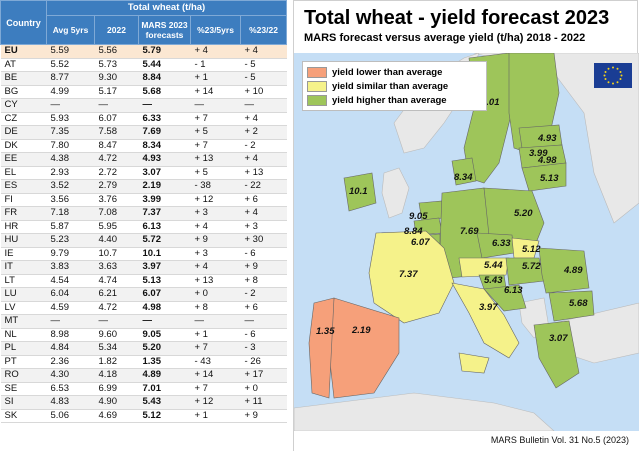 The image size is (640, 453). Describe the element at coordinates (164, 254) in the screenshot. I see `mars-forecast-cell: 10.1` at that location.